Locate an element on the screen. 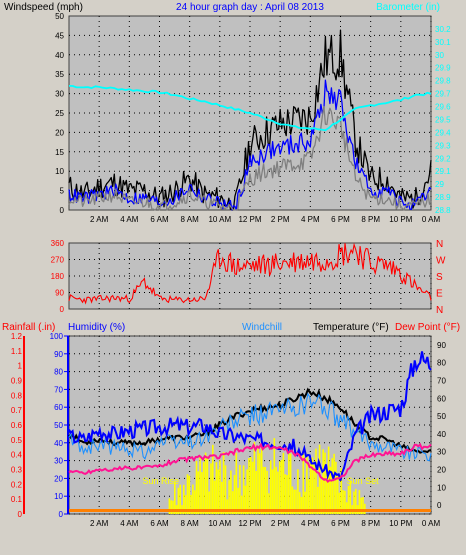 The height and width of the screenshot is (555, 466). humidity-tick: 30 is located at coordinates (58, 461).